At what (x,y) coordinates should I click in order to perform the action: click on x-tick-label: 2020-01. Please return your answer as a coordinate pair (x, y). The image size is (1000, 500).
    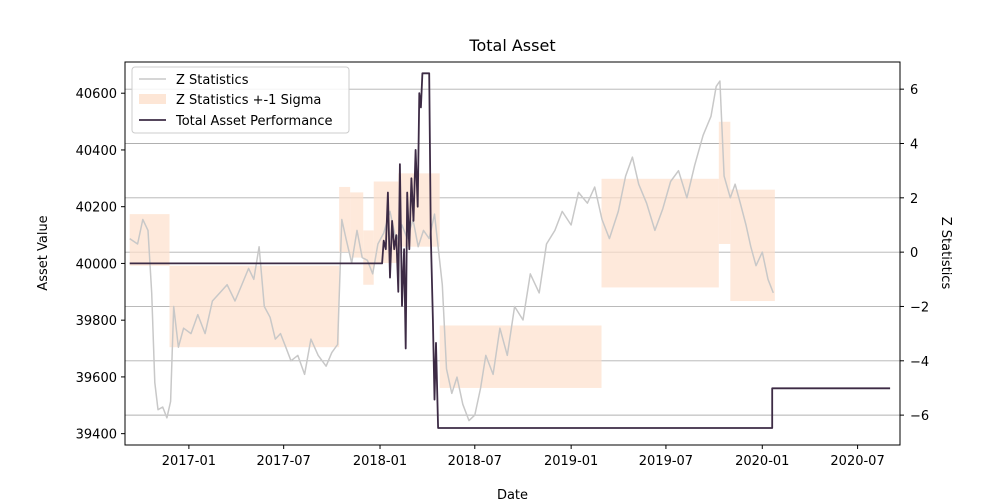
    Looking at the image, I should click on (762, 461).